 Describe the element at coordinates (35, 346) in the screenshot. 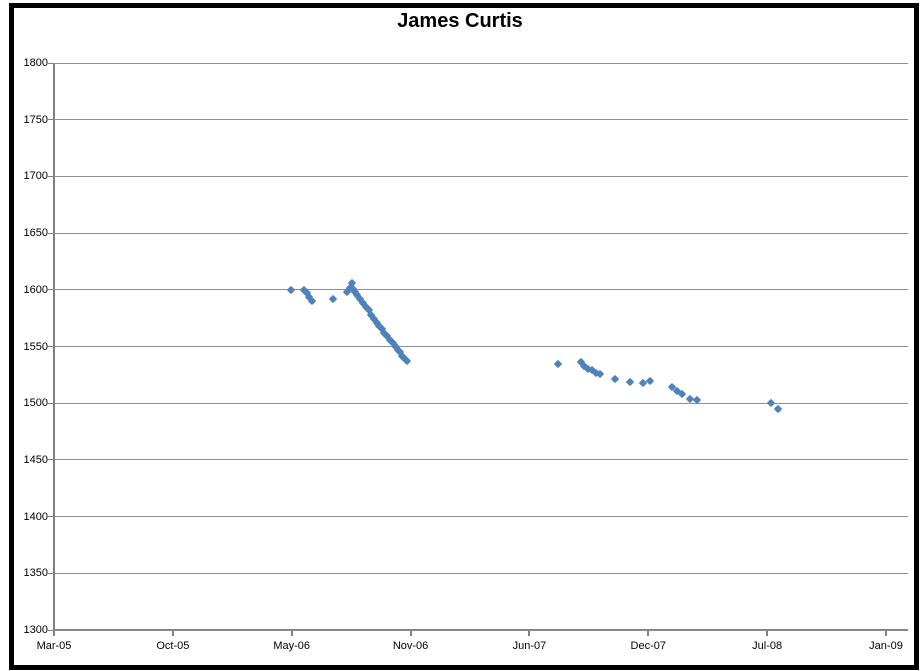

I see `y-tick-label-1550: 1550` at that location.